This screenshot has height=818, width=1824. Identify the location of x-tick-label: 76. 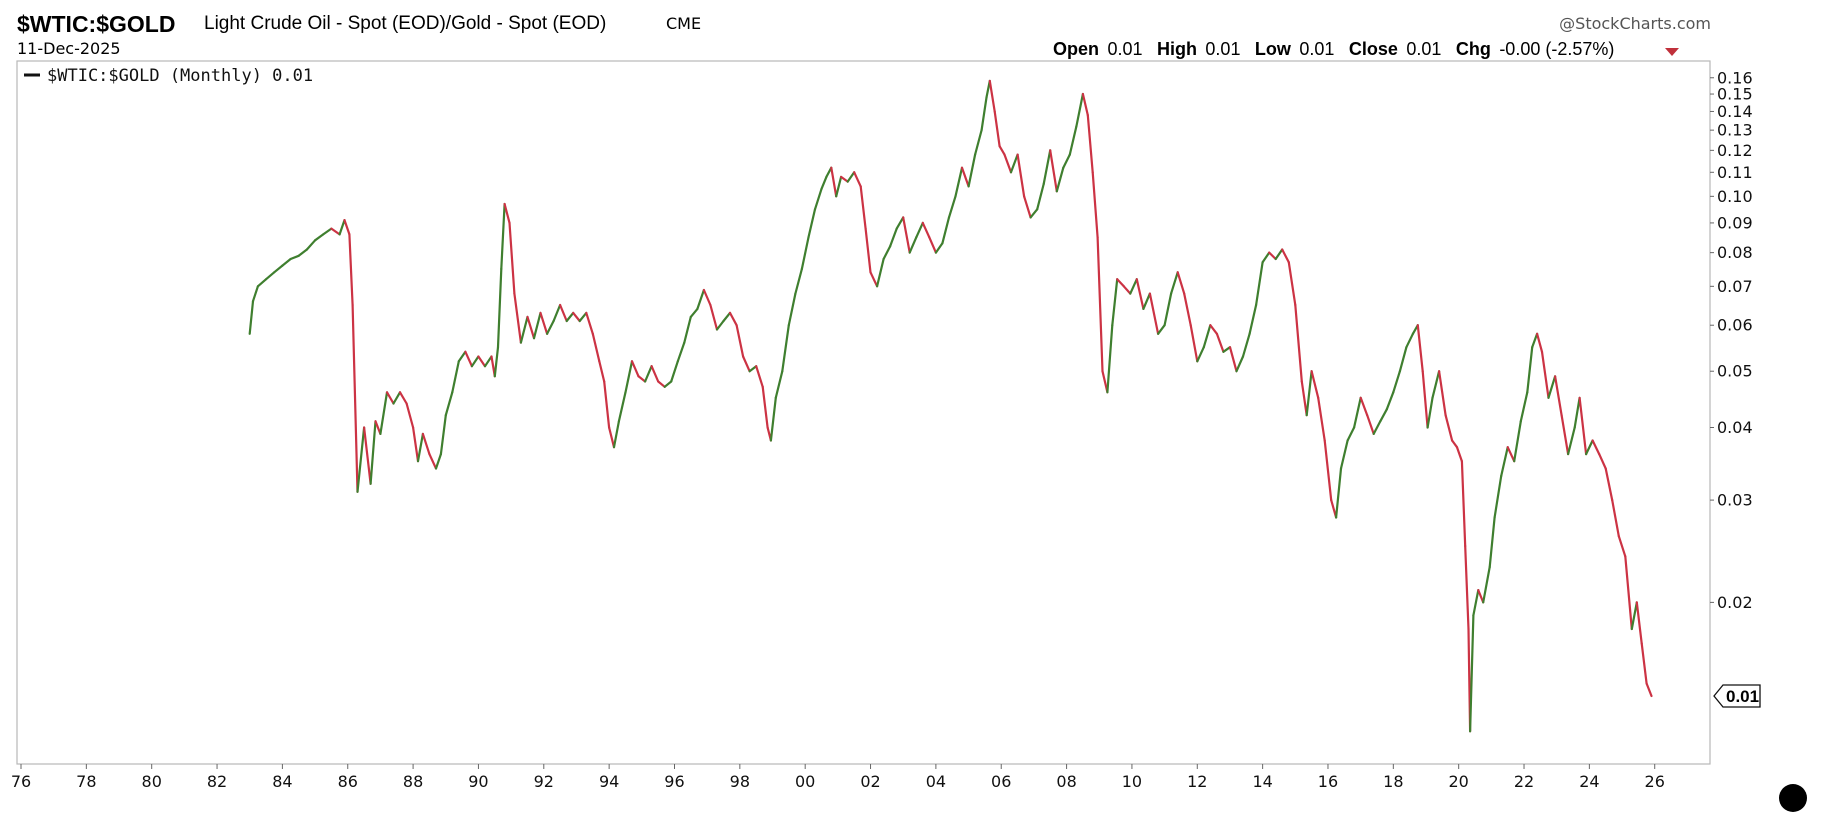
(21, 781).